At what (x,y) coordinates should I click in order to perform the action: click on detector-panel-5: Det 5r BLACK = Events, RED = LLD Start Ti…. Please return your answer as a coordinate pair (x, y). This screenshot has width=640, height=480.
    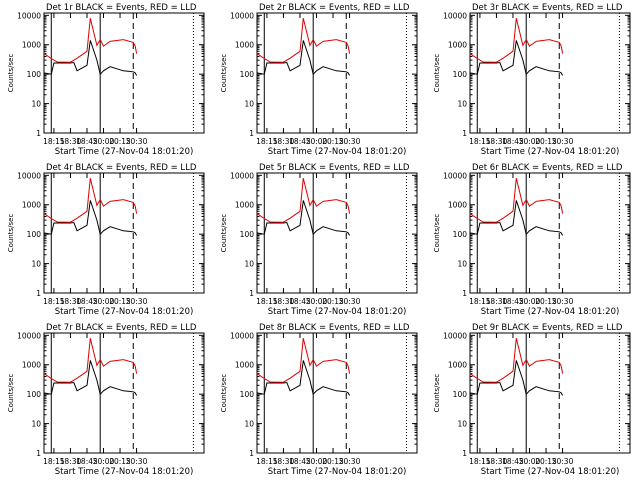
    Looking at the image, I should click on (319, 240).